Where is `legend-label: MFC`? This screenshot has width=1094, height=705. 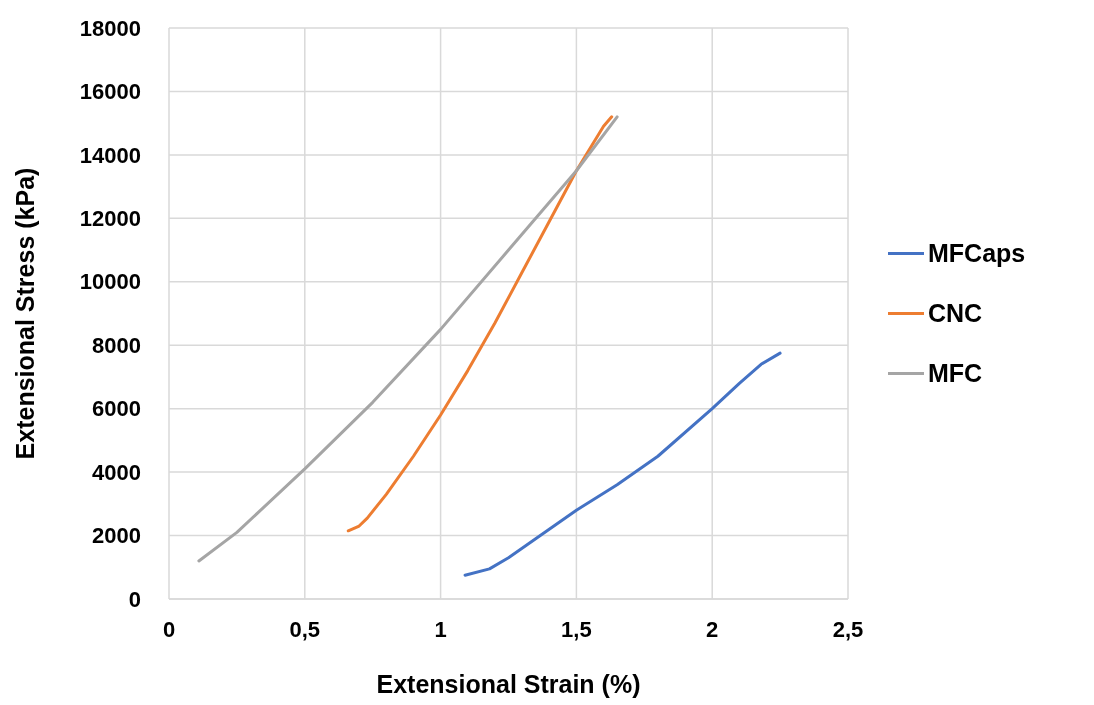 legend-label: MFC is located at coordinates (955, 373).